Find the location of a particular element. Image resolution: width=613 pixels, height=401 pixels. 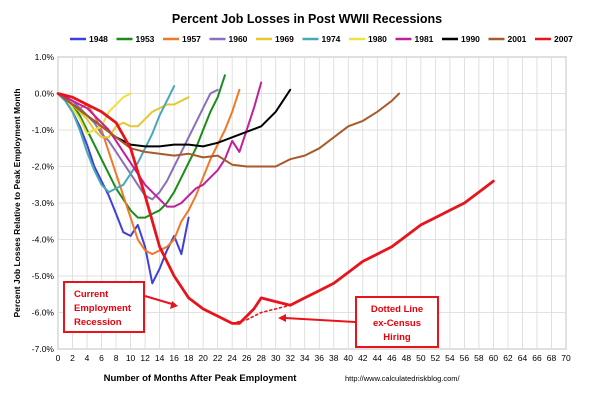

annotation-arrow-current is located at coordinates (158, 300).